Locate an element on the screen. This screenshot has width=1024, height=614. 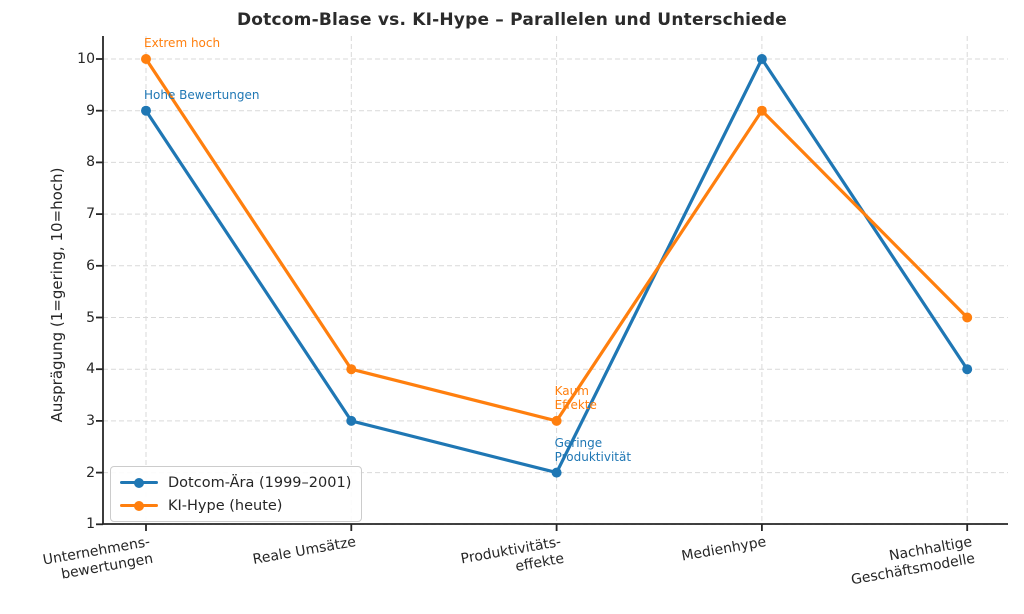
legend-label-ki-hype: KI-Hype (heute) is located at coordinates (225, 505).